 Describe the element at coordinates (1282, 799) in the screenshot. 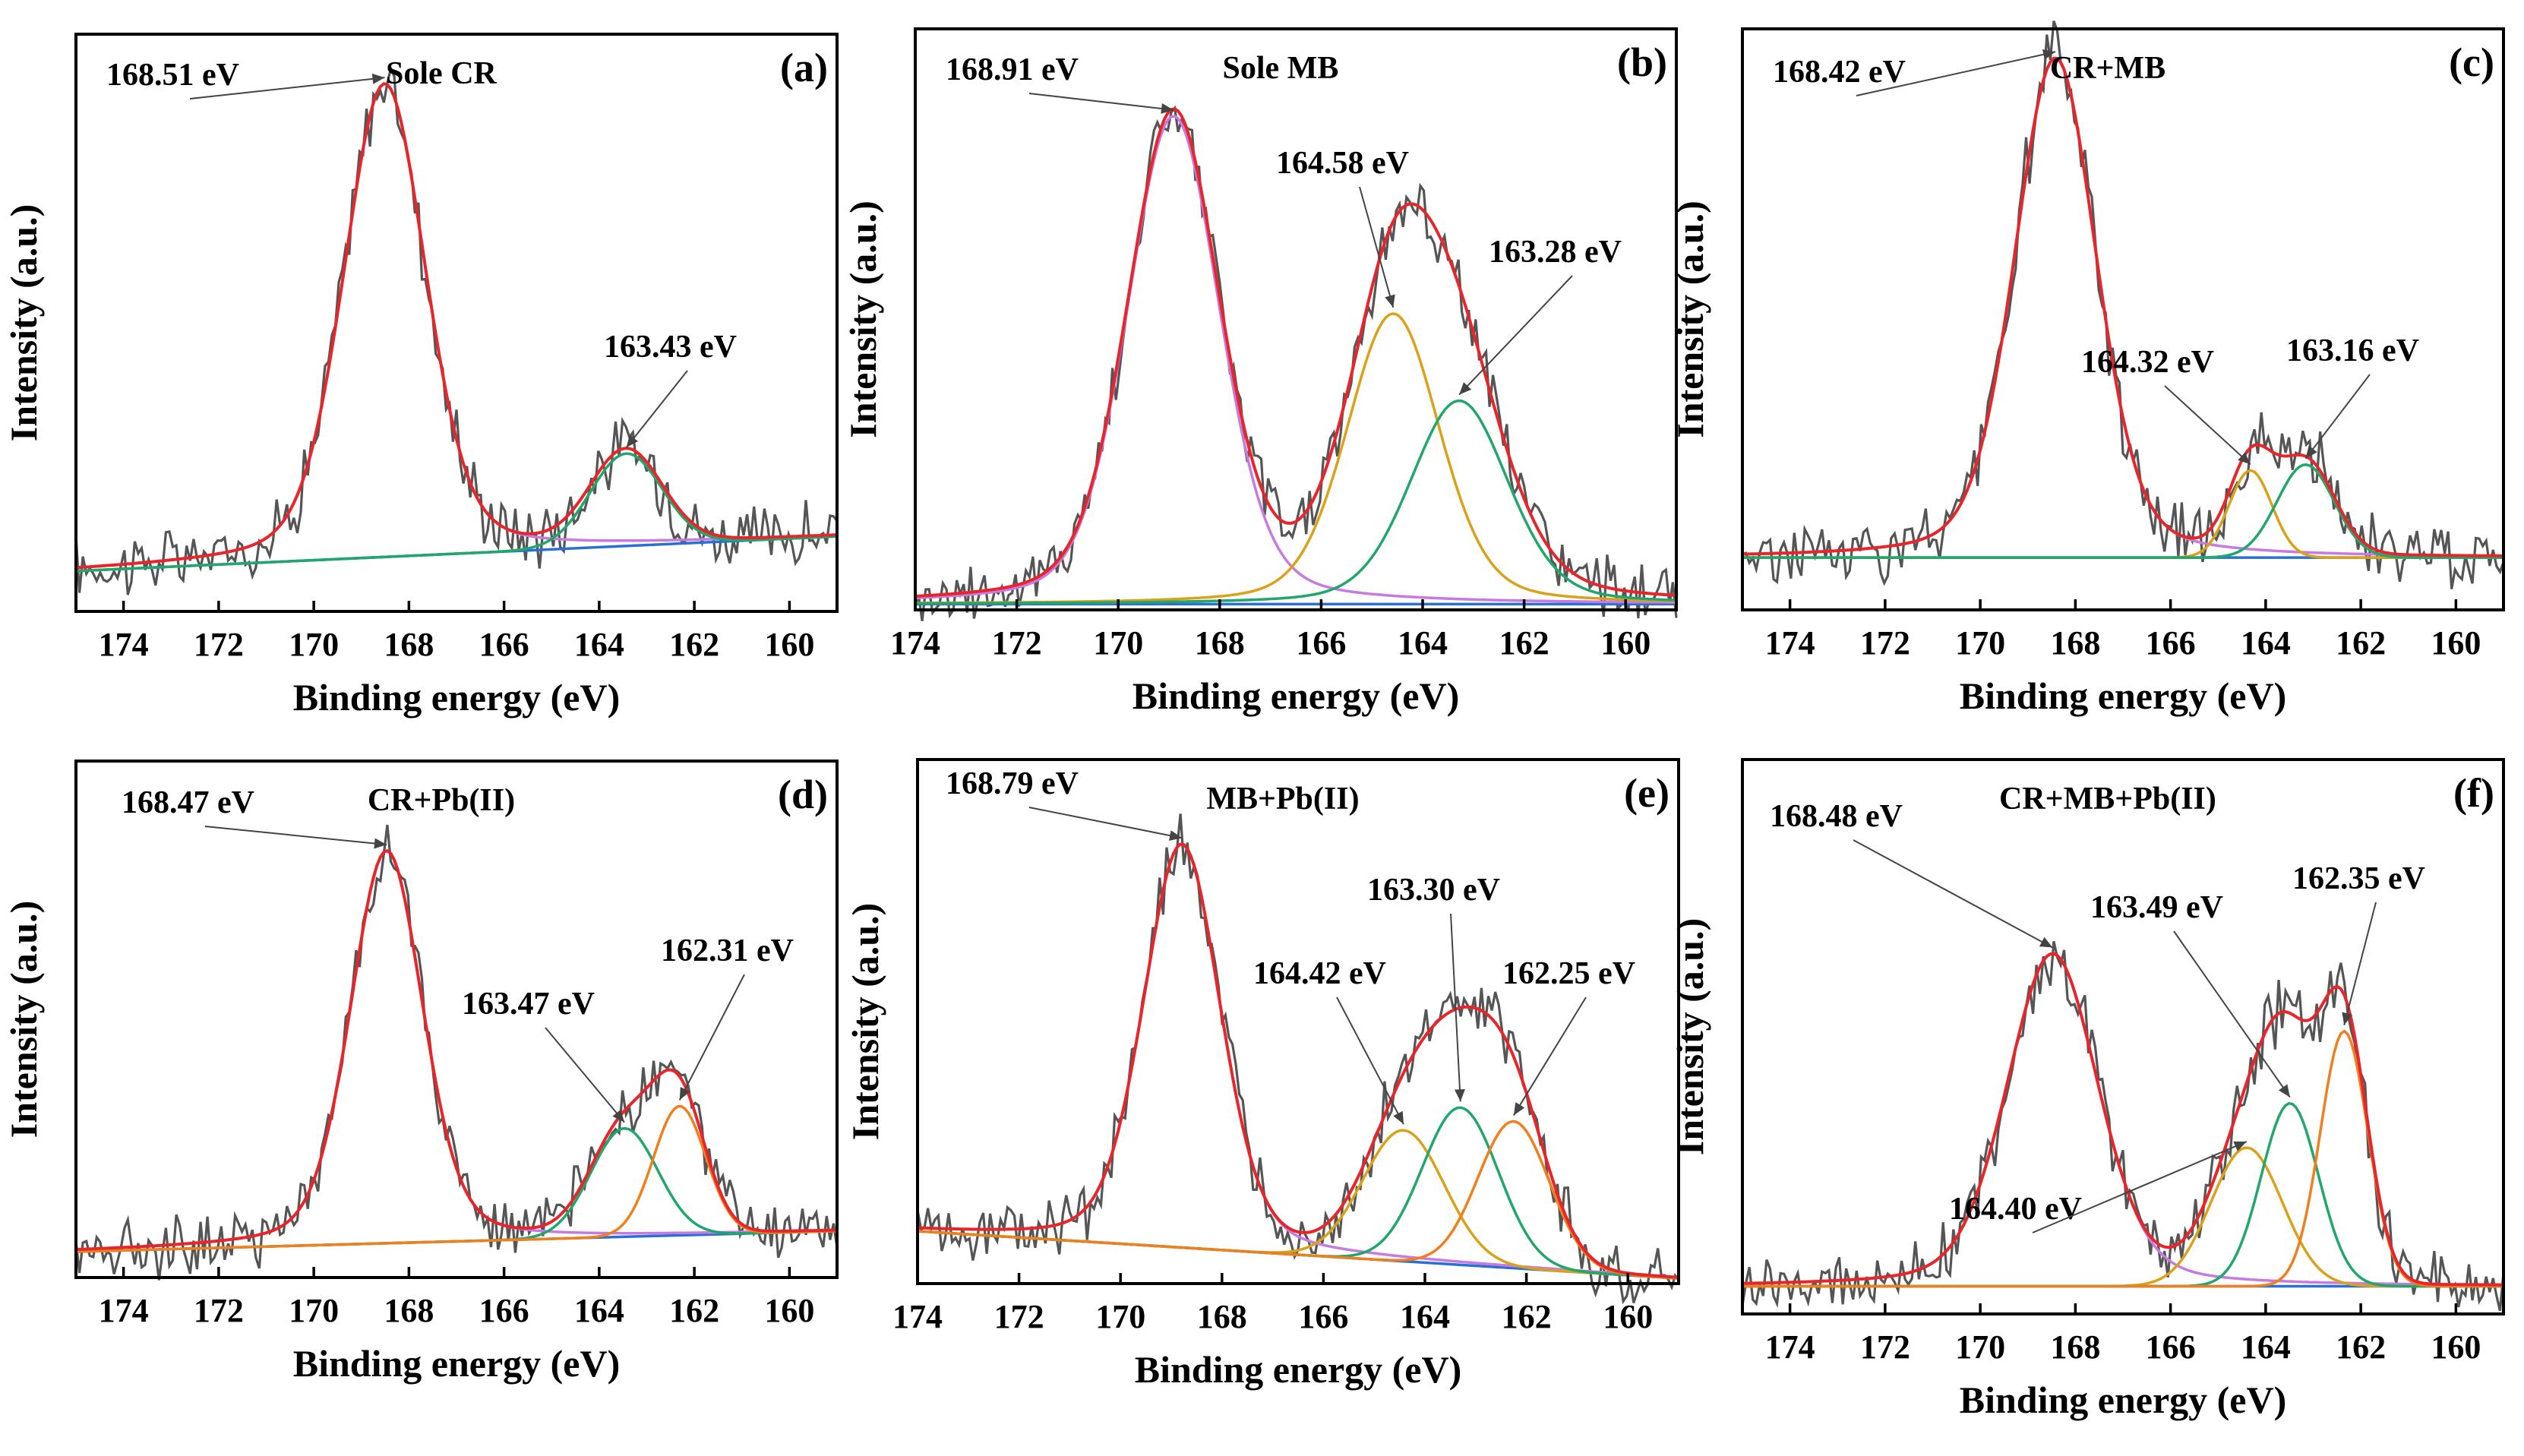

I see `panel-title-e: MB+Pb(II)` at that location.